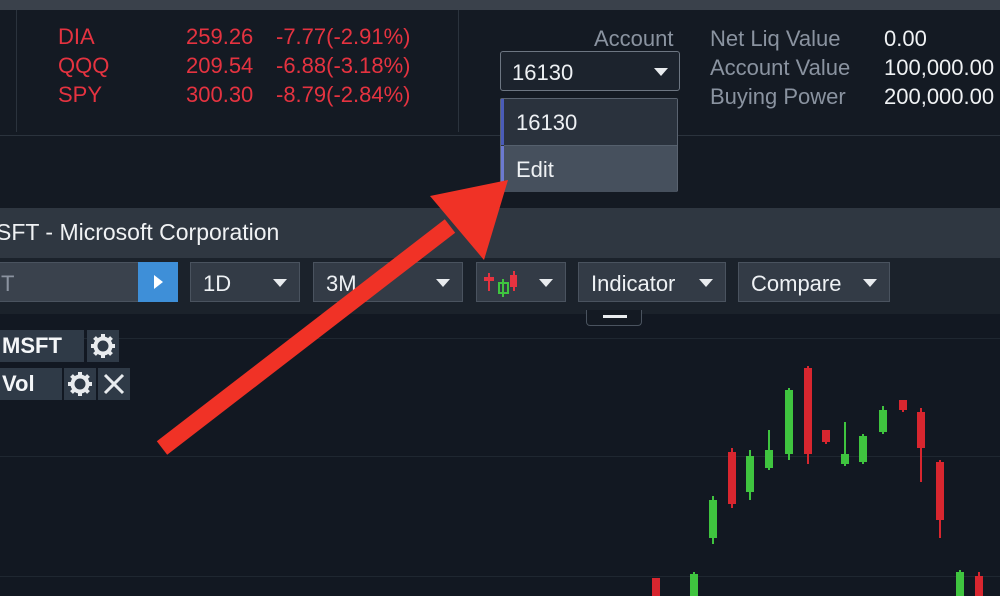 The width and height of the screenshot is (1000, 596). I want to click on ticker-change: -7.77(-2.91%), so click(343, 36).